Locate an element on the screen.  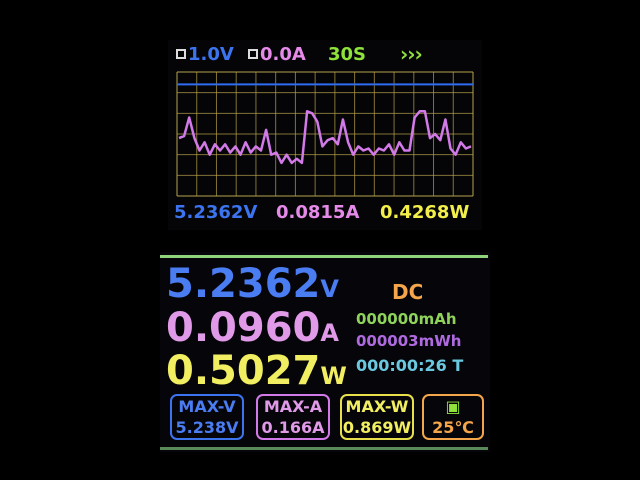
top-border is located at coordinates (324, 256).